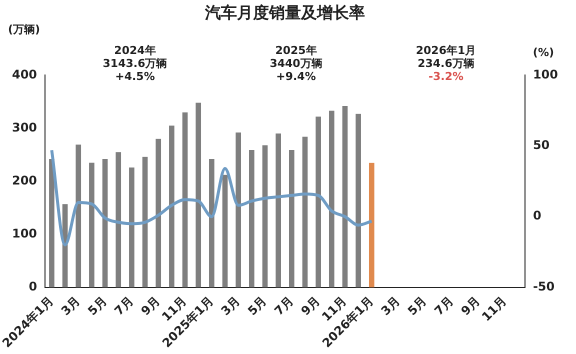 The image size is (576, 354). What do you see at coordinates (284, 12) in the screenshot?
I see `chart-title: 汽车月度销量及增长率` at bounding box center [284, 12].